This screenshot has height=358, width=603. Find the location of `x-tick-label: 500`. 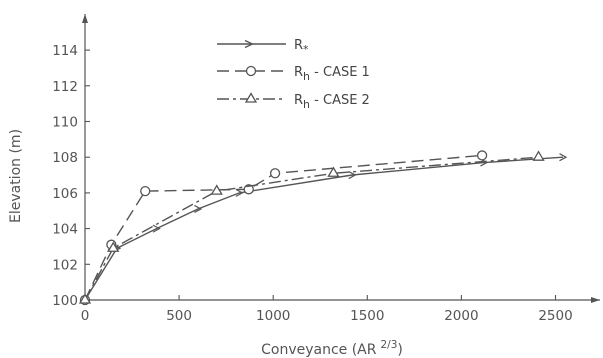

x-tick-label: 500 is located at coordinates (179, 316).